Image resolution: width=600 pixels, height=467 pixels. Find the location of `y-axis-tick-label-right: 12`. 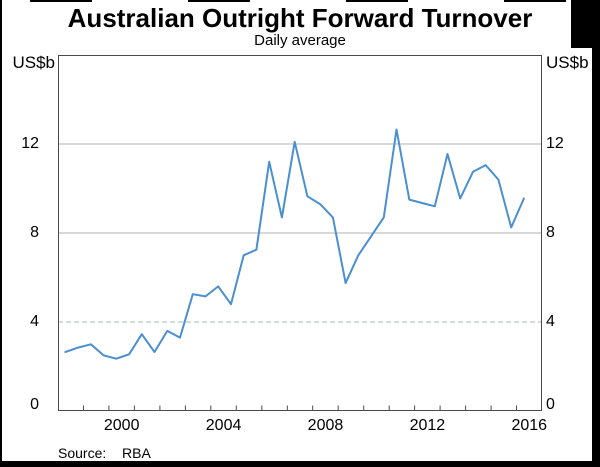

y-axis-tick-label-right: 12 is located at coordinates (555, 143).